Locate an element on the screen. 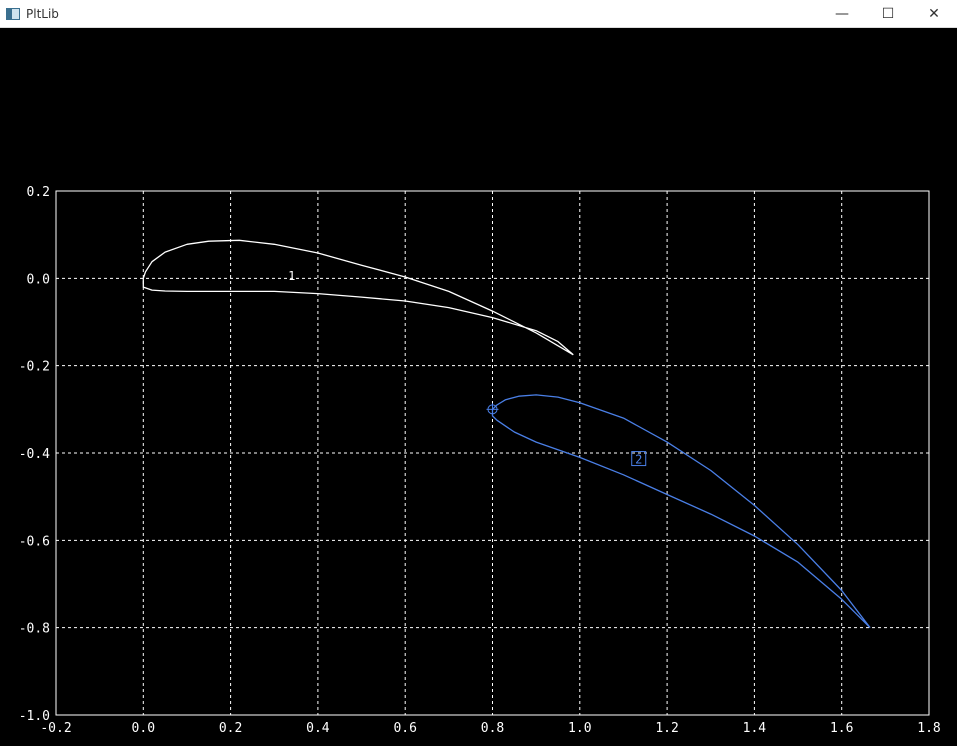 Image resolution: width=957 pixels, height=746 pixels. x-tick-label: 1.8 is located at coordinates (928, 728).